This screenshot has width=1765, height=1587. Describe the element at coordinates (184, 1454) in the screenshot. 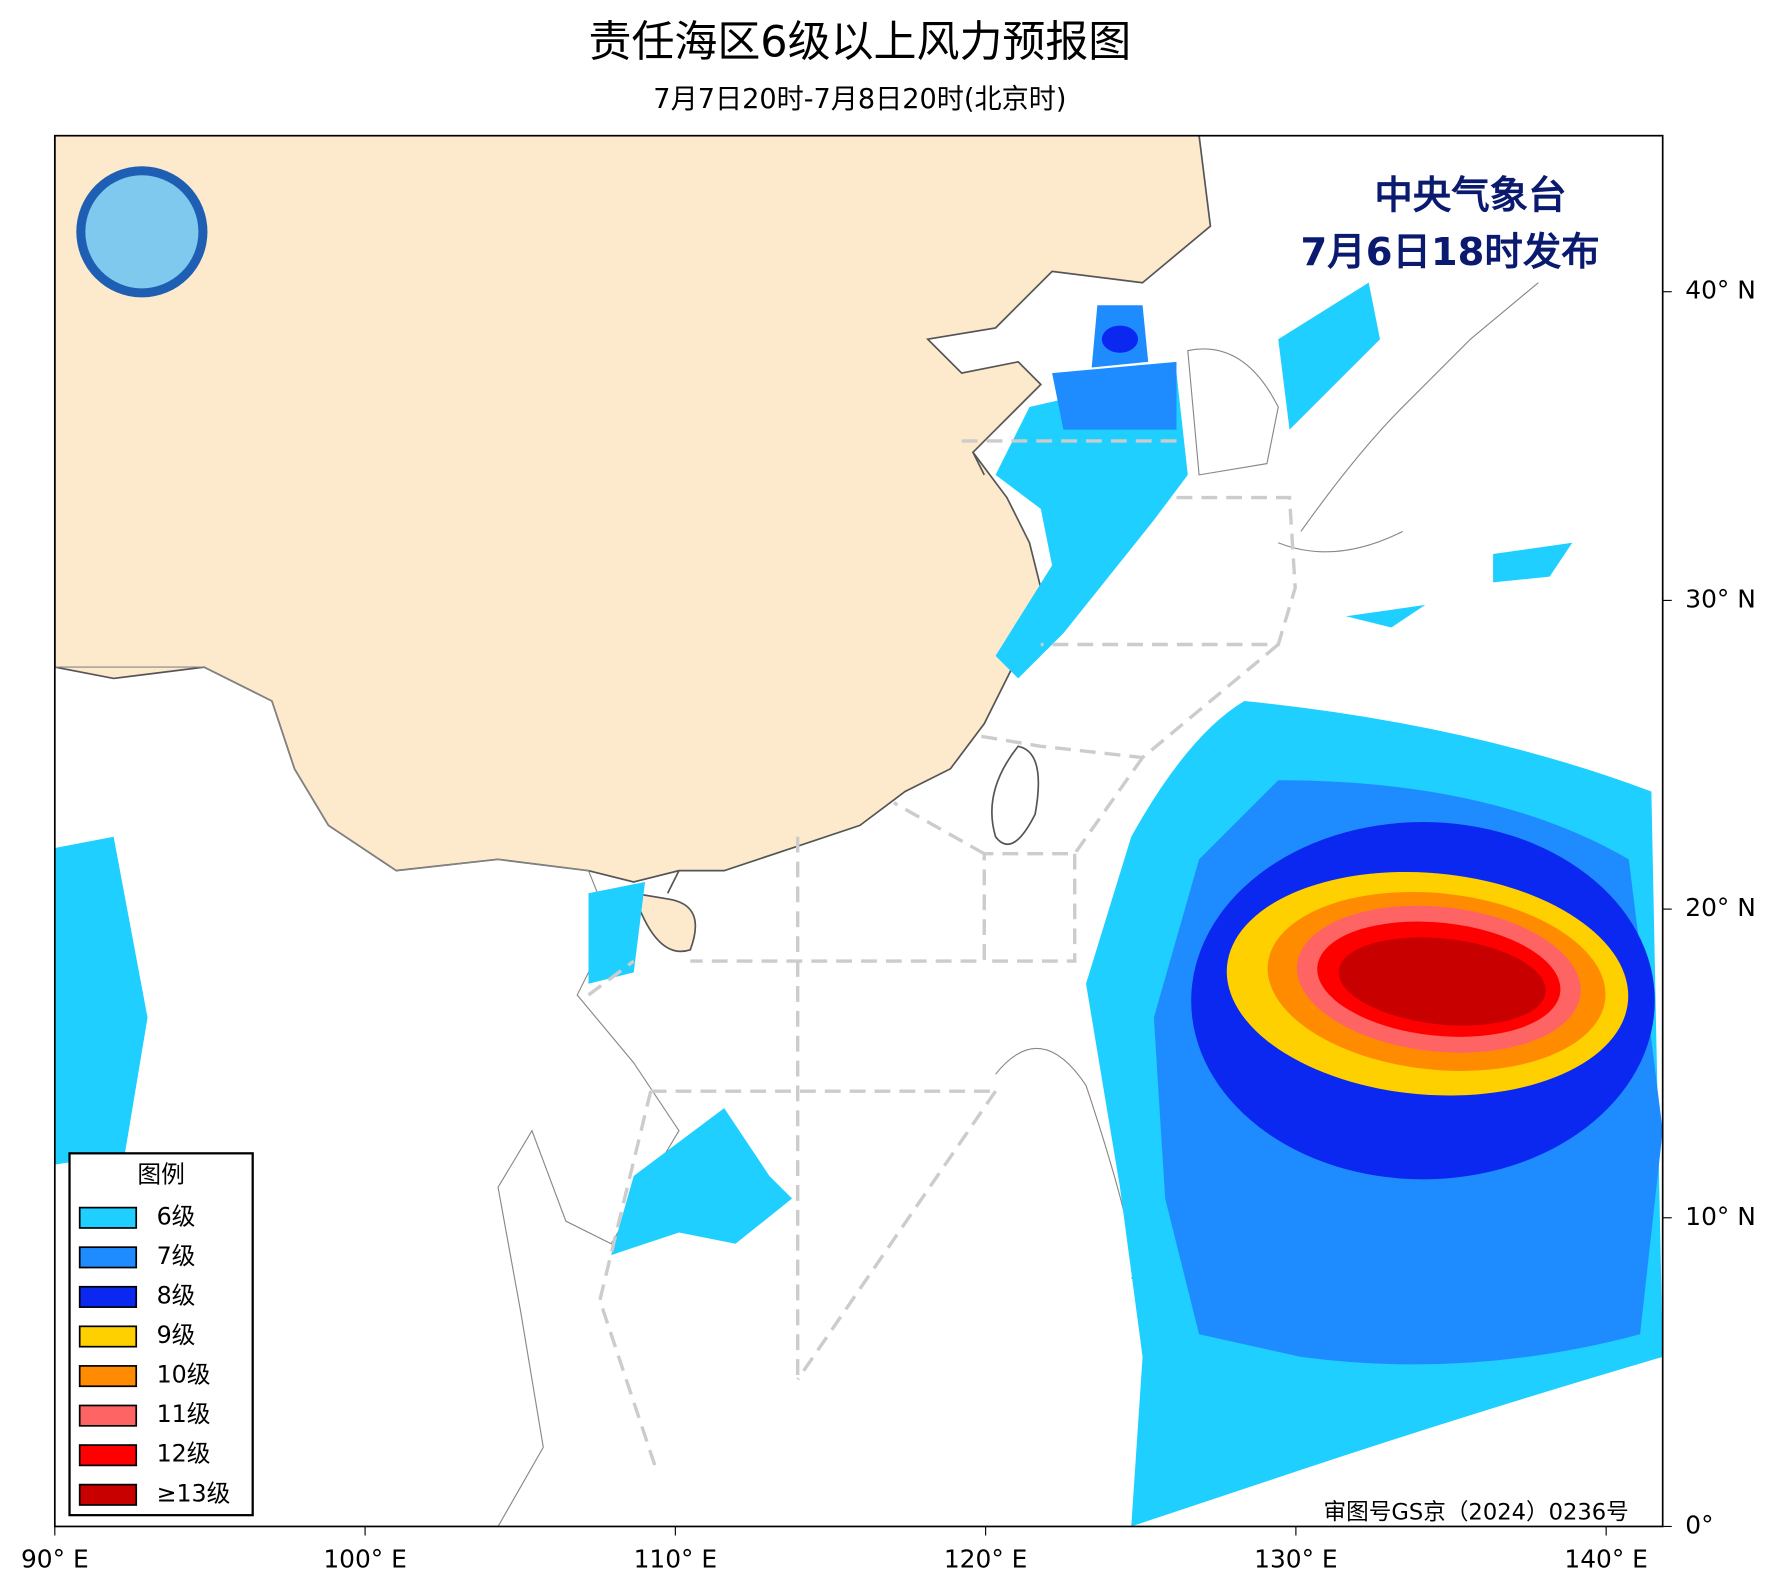

I see `legend-label: 12级` at that location.